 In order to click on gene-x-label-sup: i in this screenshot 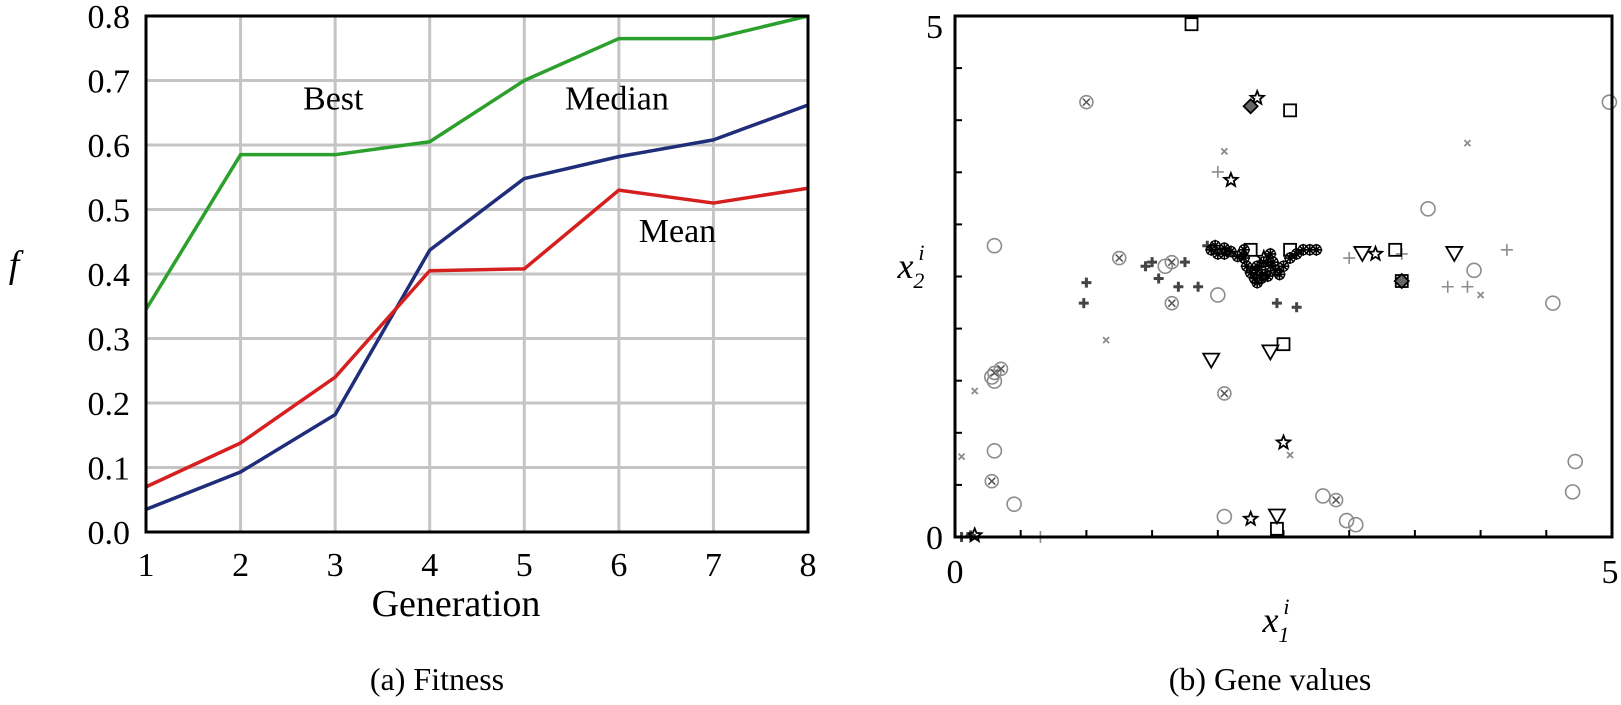, I will do `click(1286, 606)`.